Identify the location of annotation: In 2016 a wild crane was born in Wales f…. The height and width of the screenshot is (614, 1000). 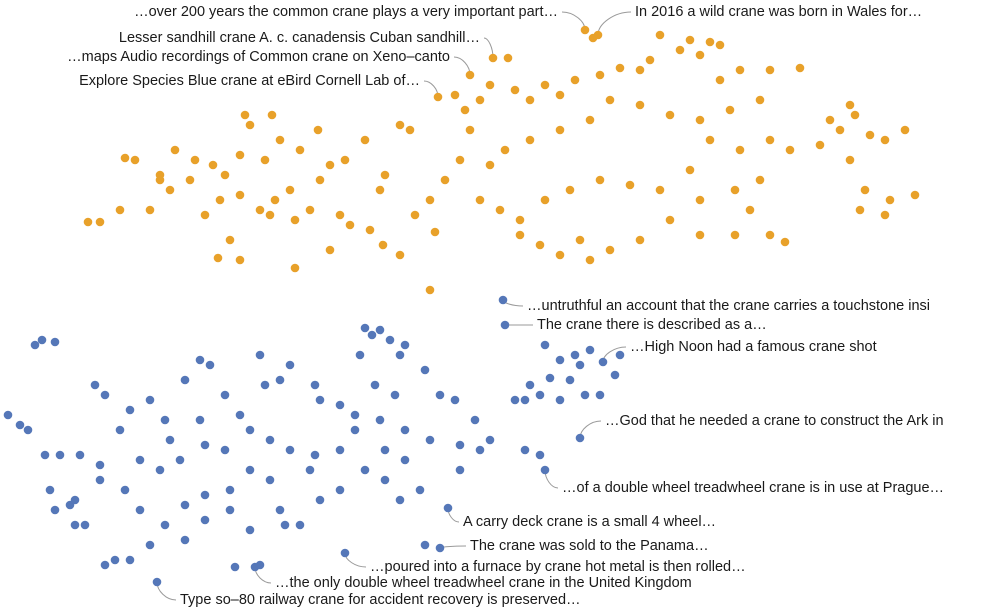
(778, 12).